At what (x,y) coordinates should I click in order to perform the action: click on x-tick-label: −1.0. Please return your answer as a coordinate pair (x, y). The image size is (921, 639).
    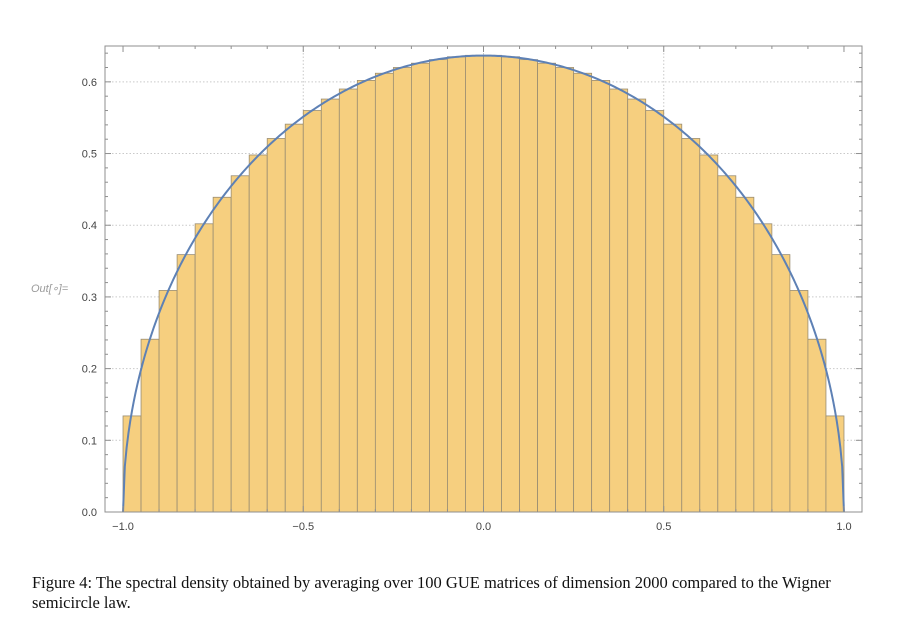
    Looking at the image, I should click on (123, 527).